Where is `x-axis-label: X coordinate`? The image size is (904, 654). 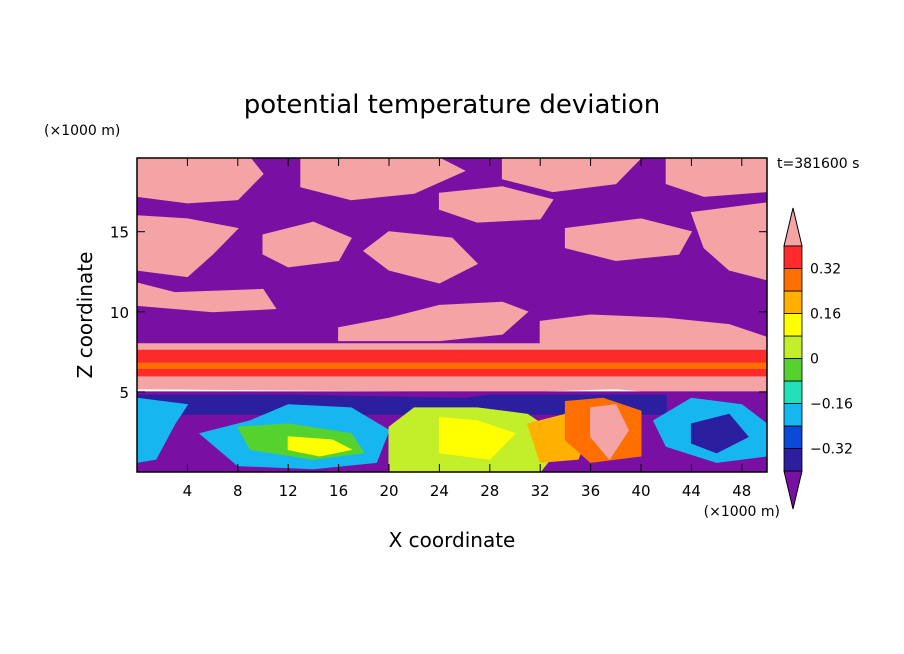 x-axis-label: X coordinate is located at coordinates (452, 540).